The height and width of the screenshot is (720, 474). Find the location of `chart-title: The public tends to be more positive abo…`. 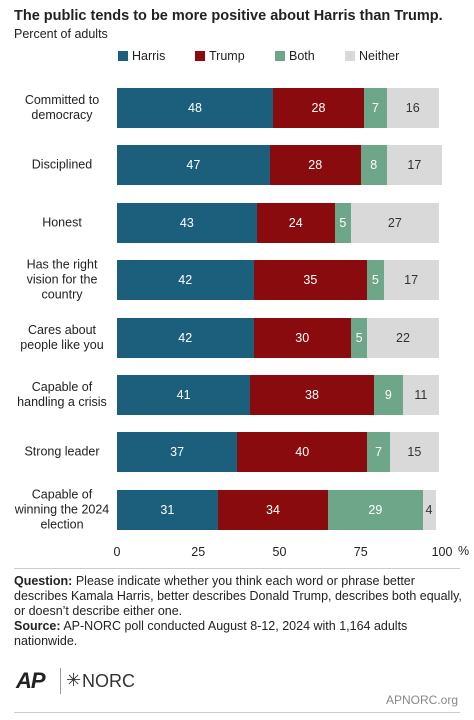

chart-title: The public tends to be more positive abo… is located at coordinates (228, 16).